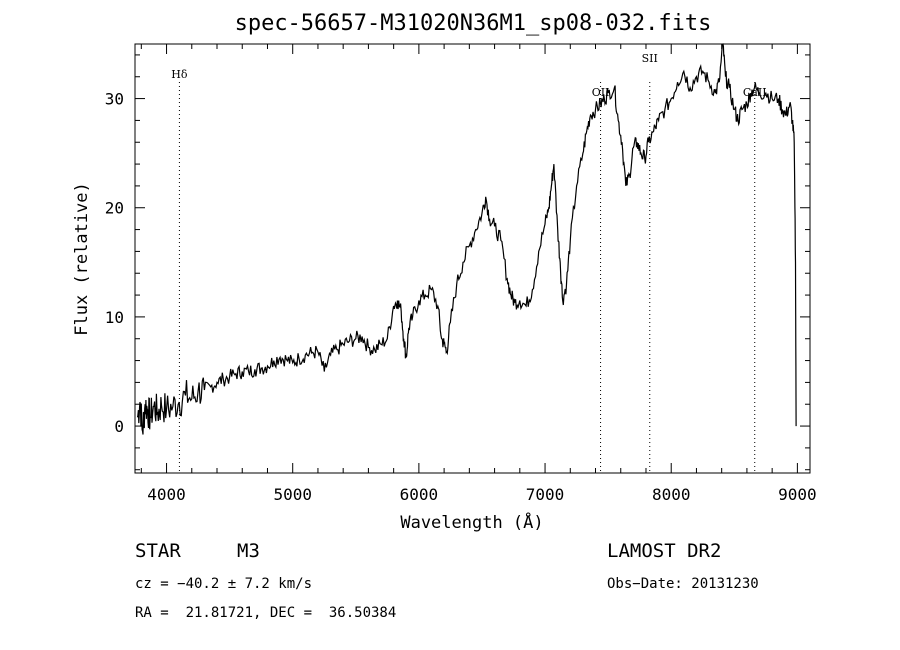 The height and width of the screenshot is (650, 900). I want to click on x-tick-label: 6000, so click(419, 494).